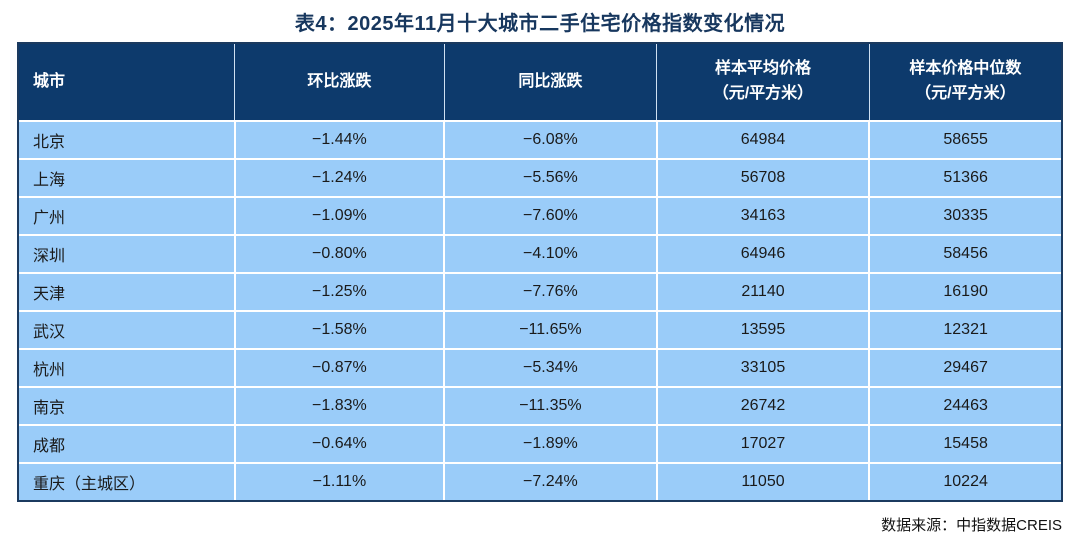 Image resolution: width=1080 pixels, height=551 pixels. Describe the element at coordinates (127, 291) in the screenshot. I see `city-cell: 天津` at that location.